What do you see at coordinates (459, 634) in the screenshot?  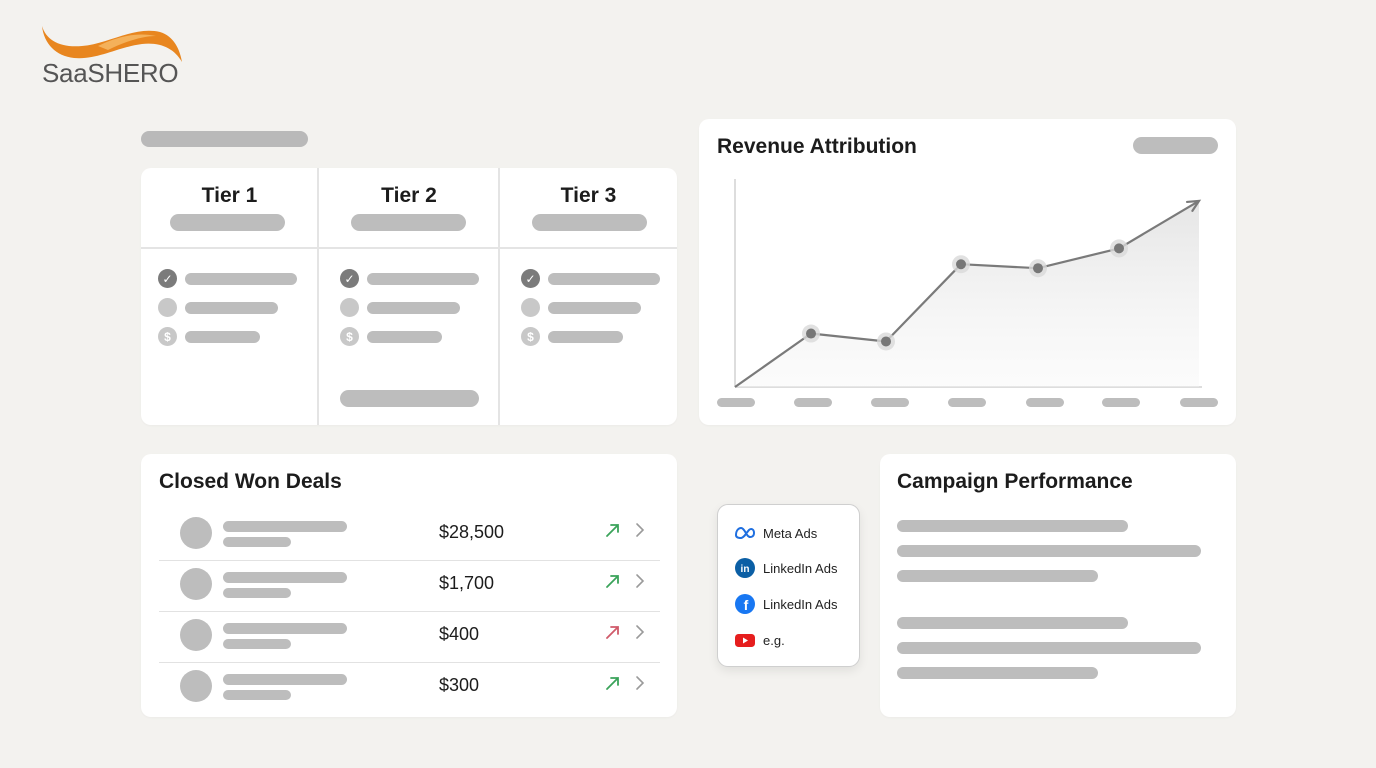 I see `deal-amount: $400` at bounding box center [459, 634].